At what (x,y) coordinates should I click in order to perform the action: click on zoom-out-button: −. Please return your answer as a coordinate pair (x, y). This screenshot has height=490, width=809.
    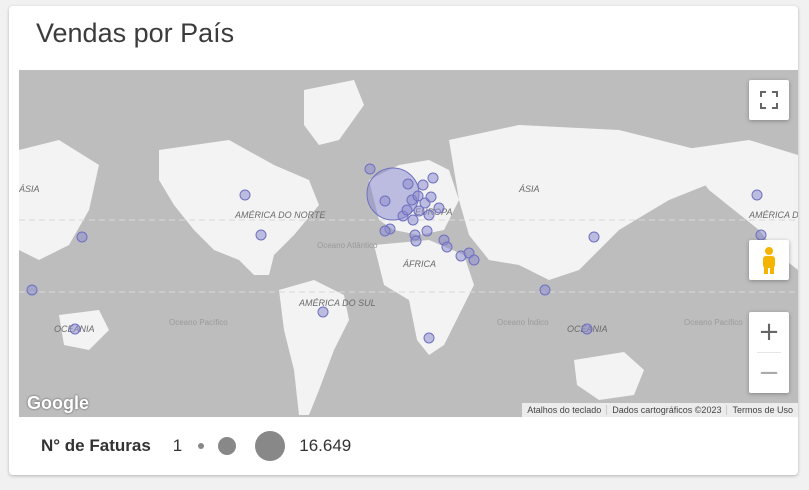
    Looking at the image, I should click on (769, 373).